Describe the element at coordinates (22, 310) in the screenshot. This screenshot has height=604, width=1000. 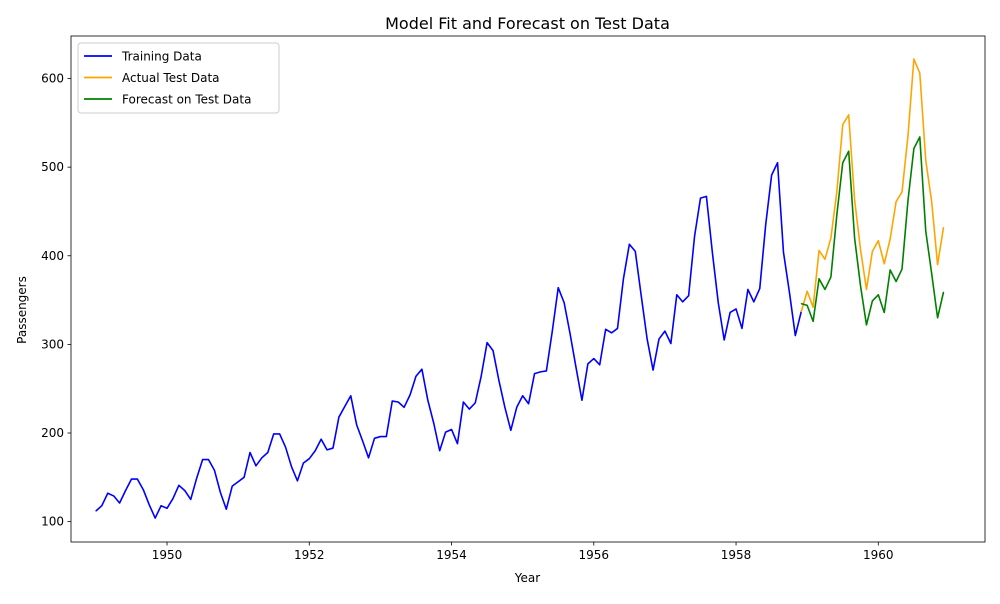
I see `y-axis-label: Passengers` at that location.